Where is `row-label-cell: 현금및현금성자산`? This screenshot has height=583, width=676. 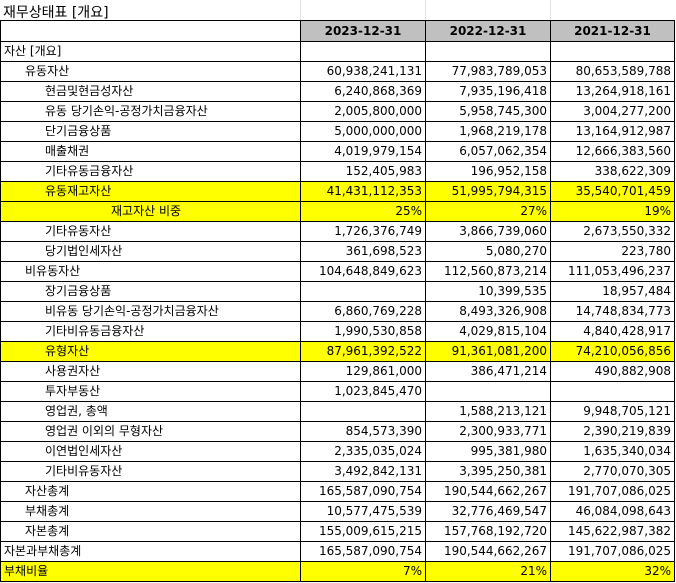
row-label-cell: 현금및현금성자산 is located at coordinates (150, 91).